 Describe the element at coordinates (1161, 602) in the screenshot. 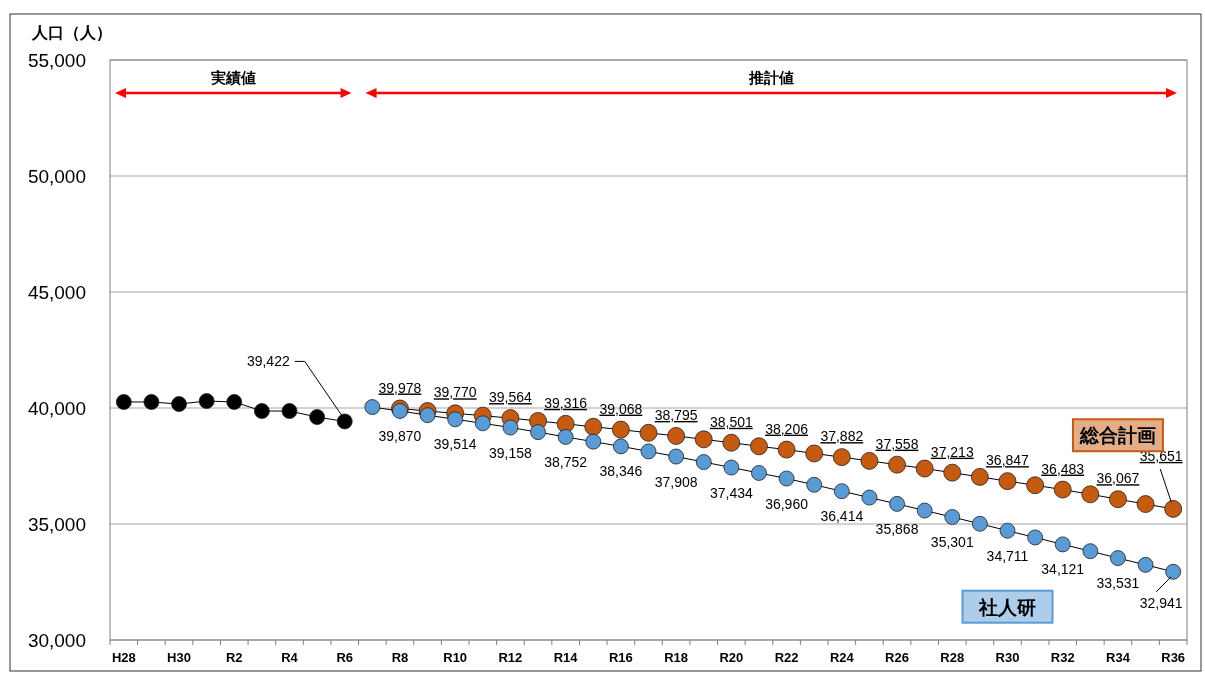

I see `data-label: 32,941` at that location.